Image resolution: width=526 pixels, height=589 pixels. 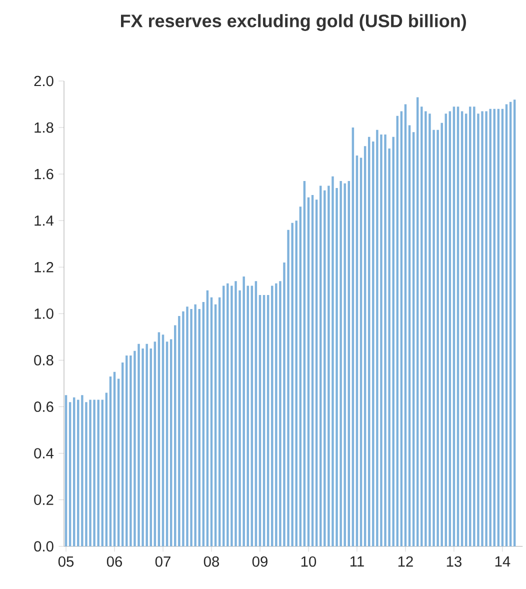 What do you see at coordinates (44, 360) in the screenshot?
I see `y-tick-label: 0.8` at bounding box center [44, 360].